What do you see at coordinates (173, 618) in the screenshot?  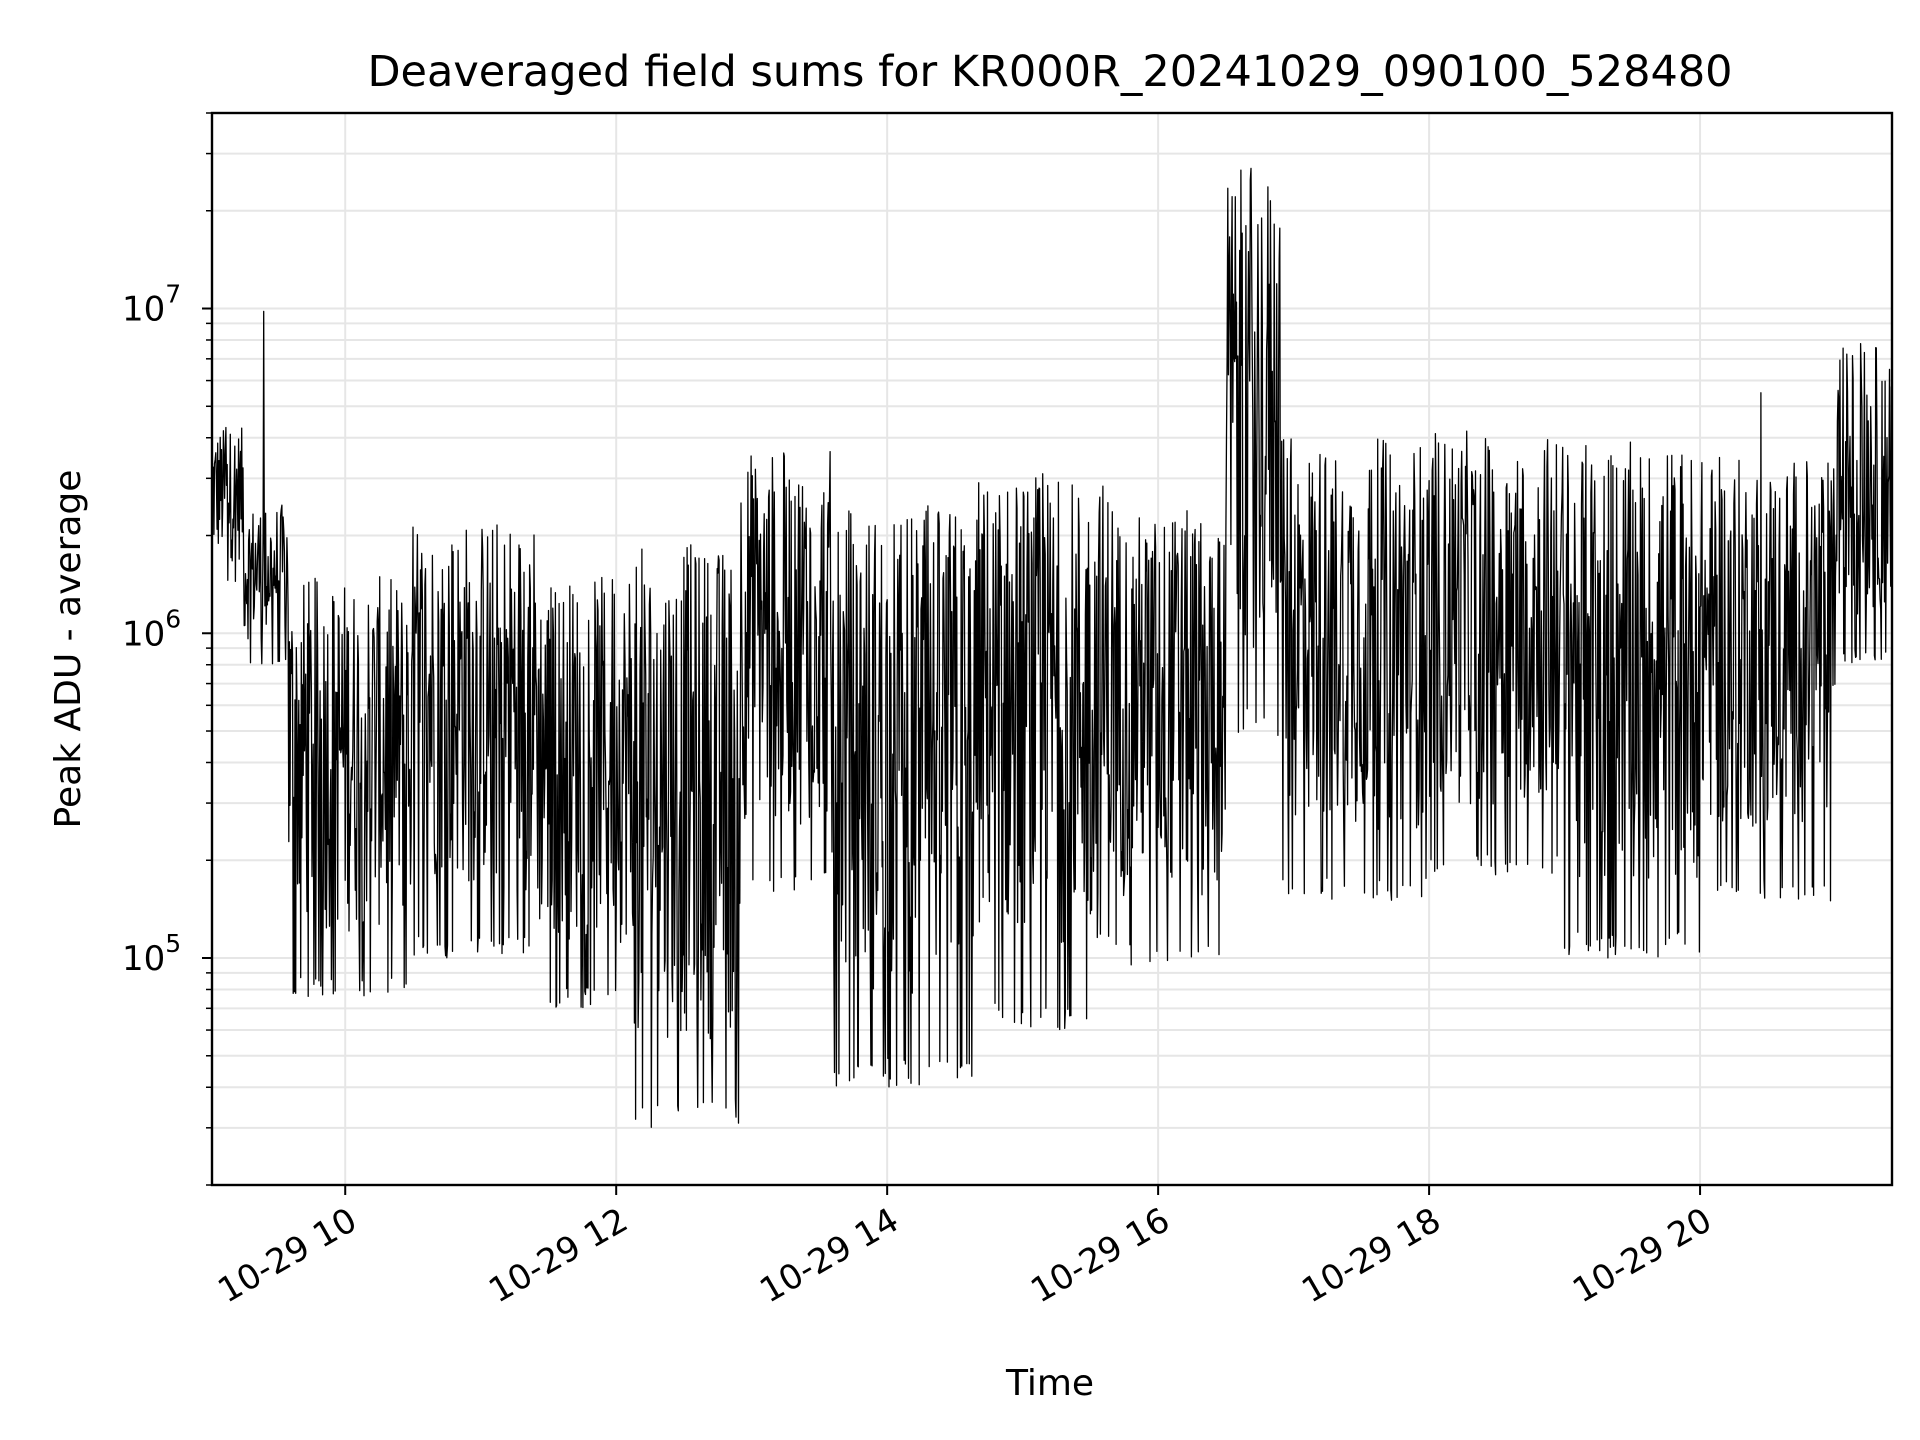 I see `y-tick-exponent: 6` at bounding box center [173, 618].